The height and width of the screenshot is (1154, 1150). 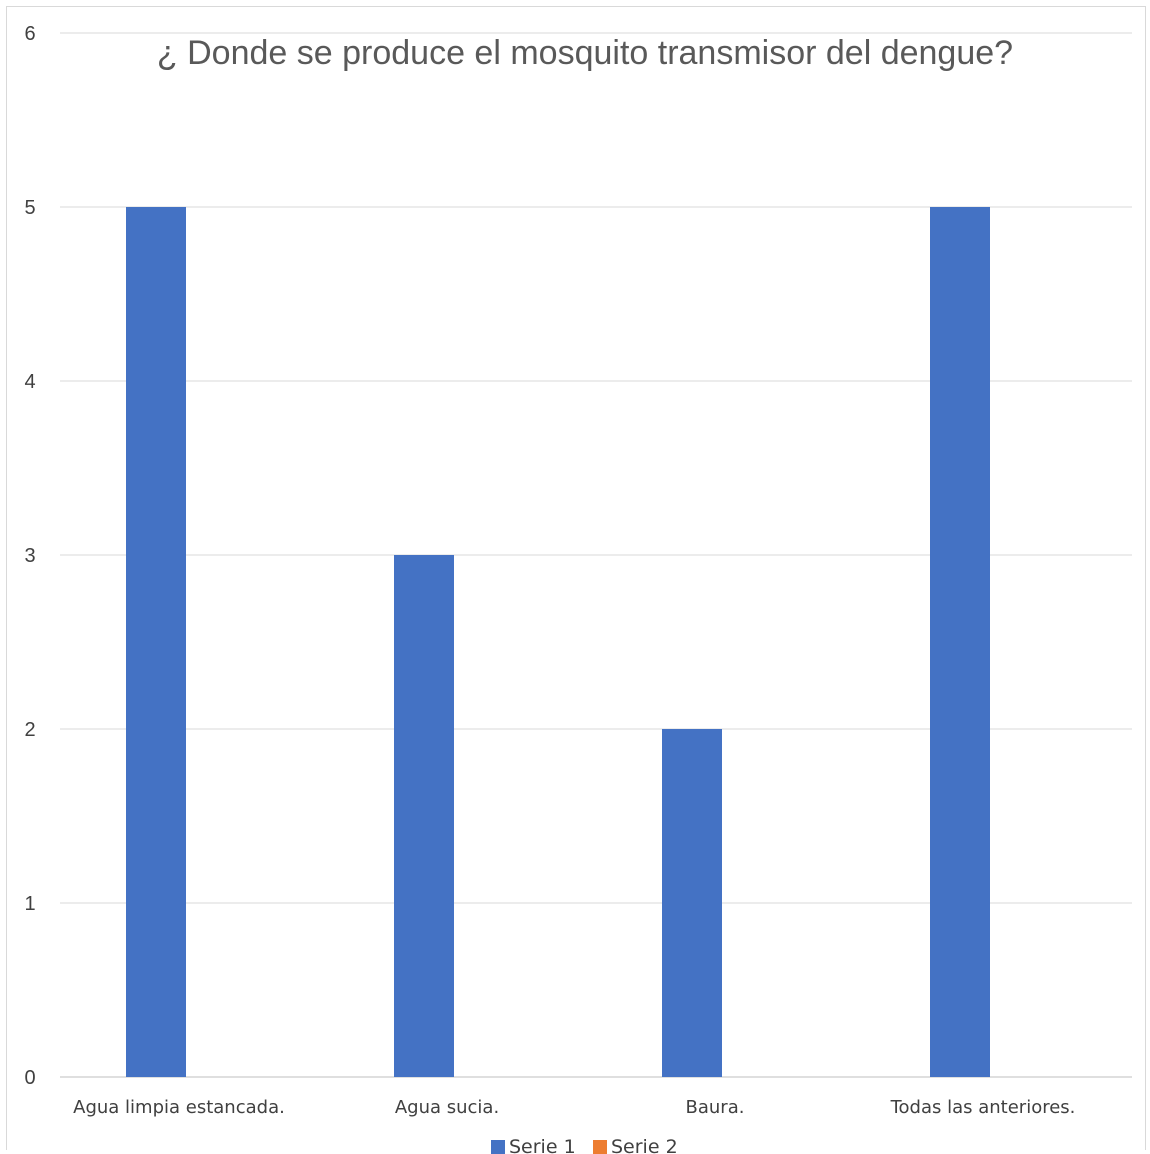 I want to click on y-tick-label-1: 1, so click(x=29, y=904).